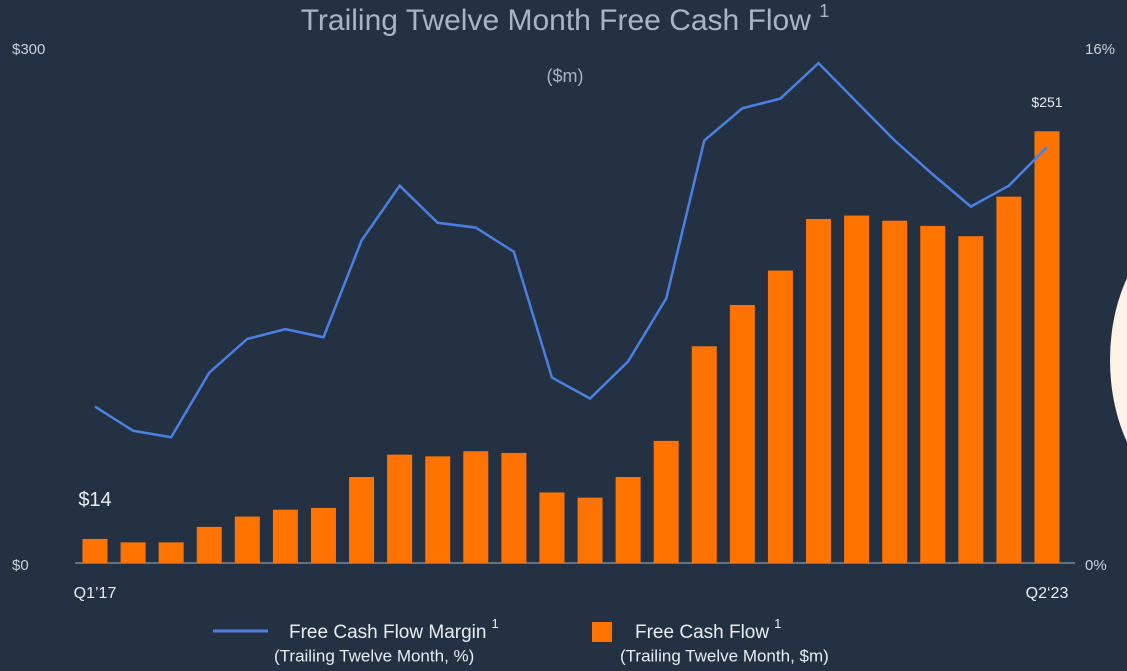  What do you see at coordinates (387, 632) in the screenshot?
I see `legend-name: Free Cash Flow Margin` at bounding box center [387, 632].